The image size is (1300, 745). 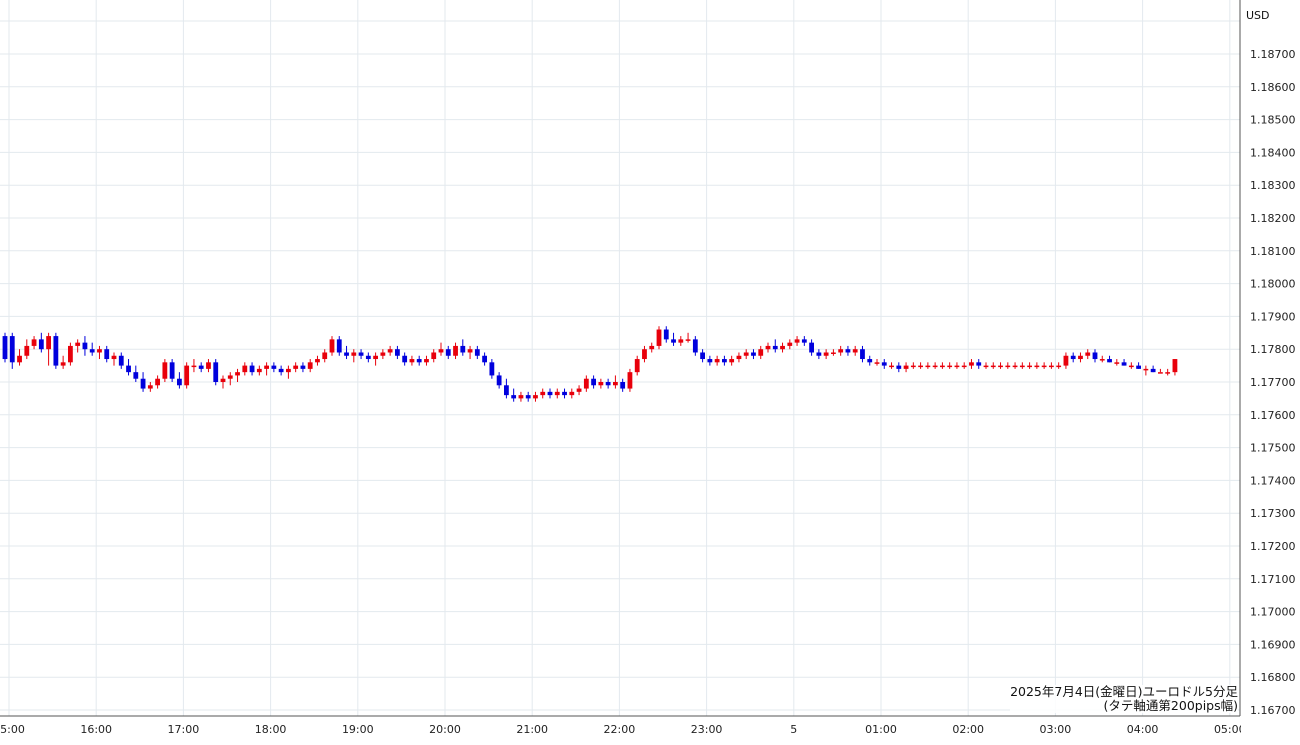 I want to click on y-tick-label: 1.17600, so click(x=1273, y=415).